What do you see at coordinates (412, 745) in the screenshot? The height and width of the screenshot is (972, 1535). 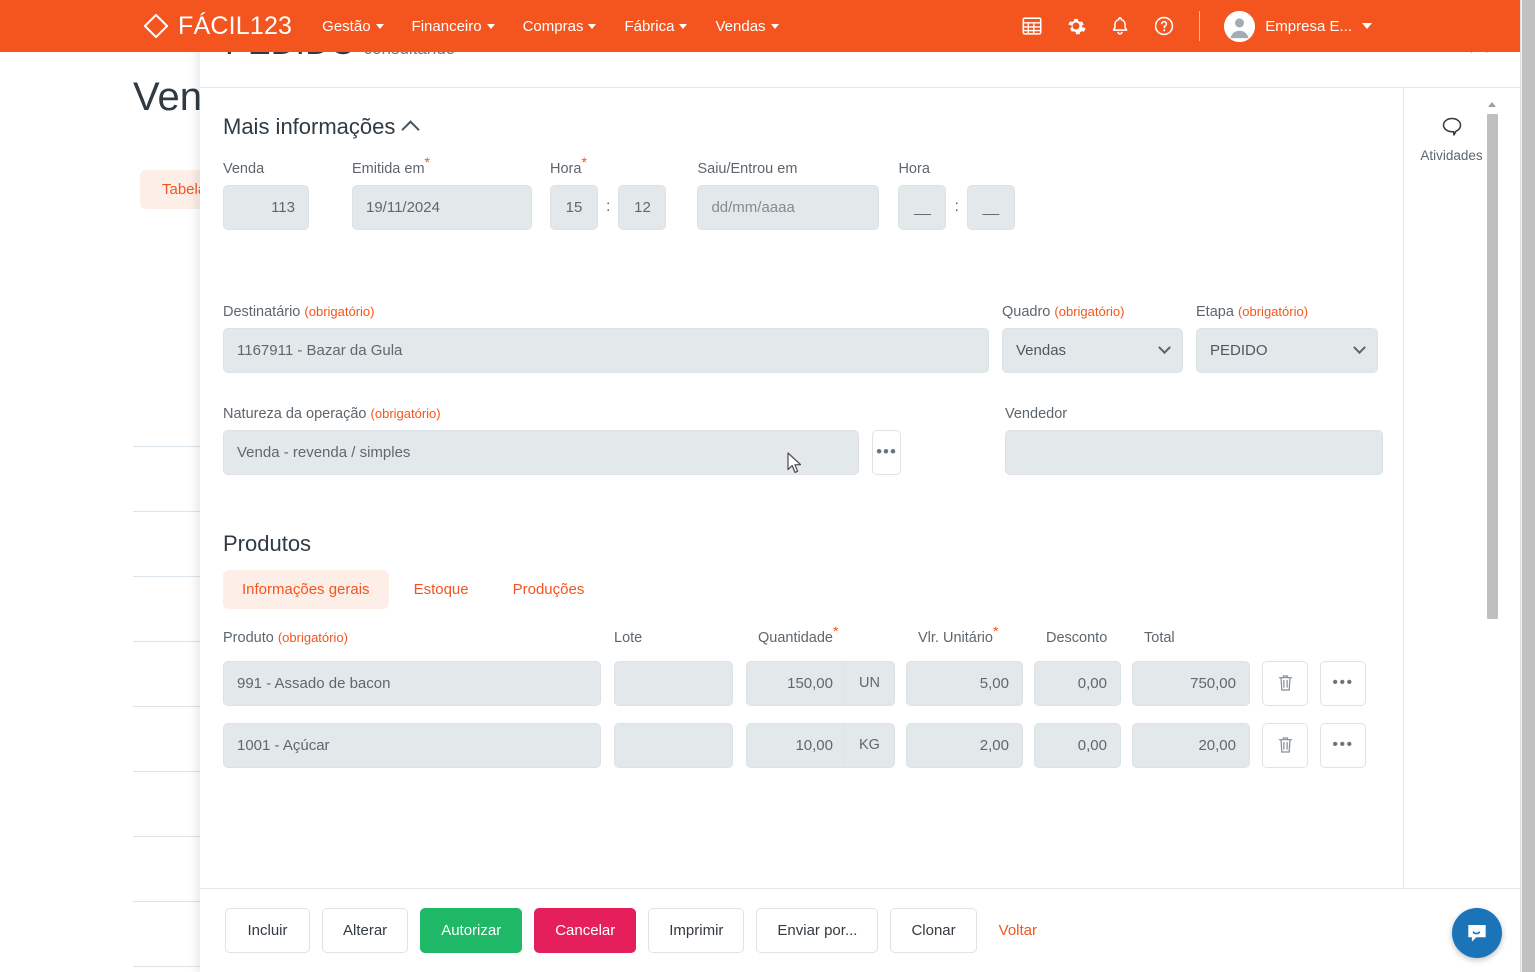 I see `produto-input: 1001 - Açúcar` at bounding box center [412, 745].